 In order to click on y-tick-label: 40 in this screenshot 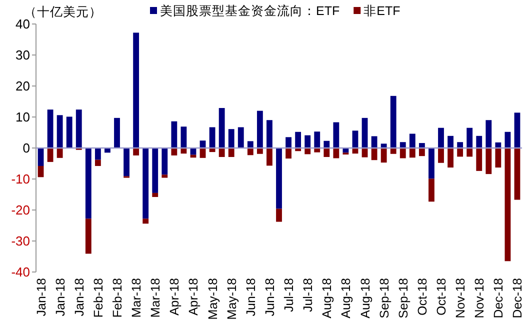, I will do `click(23, 24)`.